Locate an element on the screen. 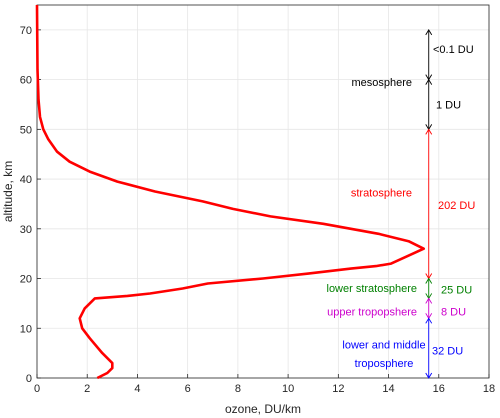  x-tick-label: 16 is located at coordinates (439, 389).